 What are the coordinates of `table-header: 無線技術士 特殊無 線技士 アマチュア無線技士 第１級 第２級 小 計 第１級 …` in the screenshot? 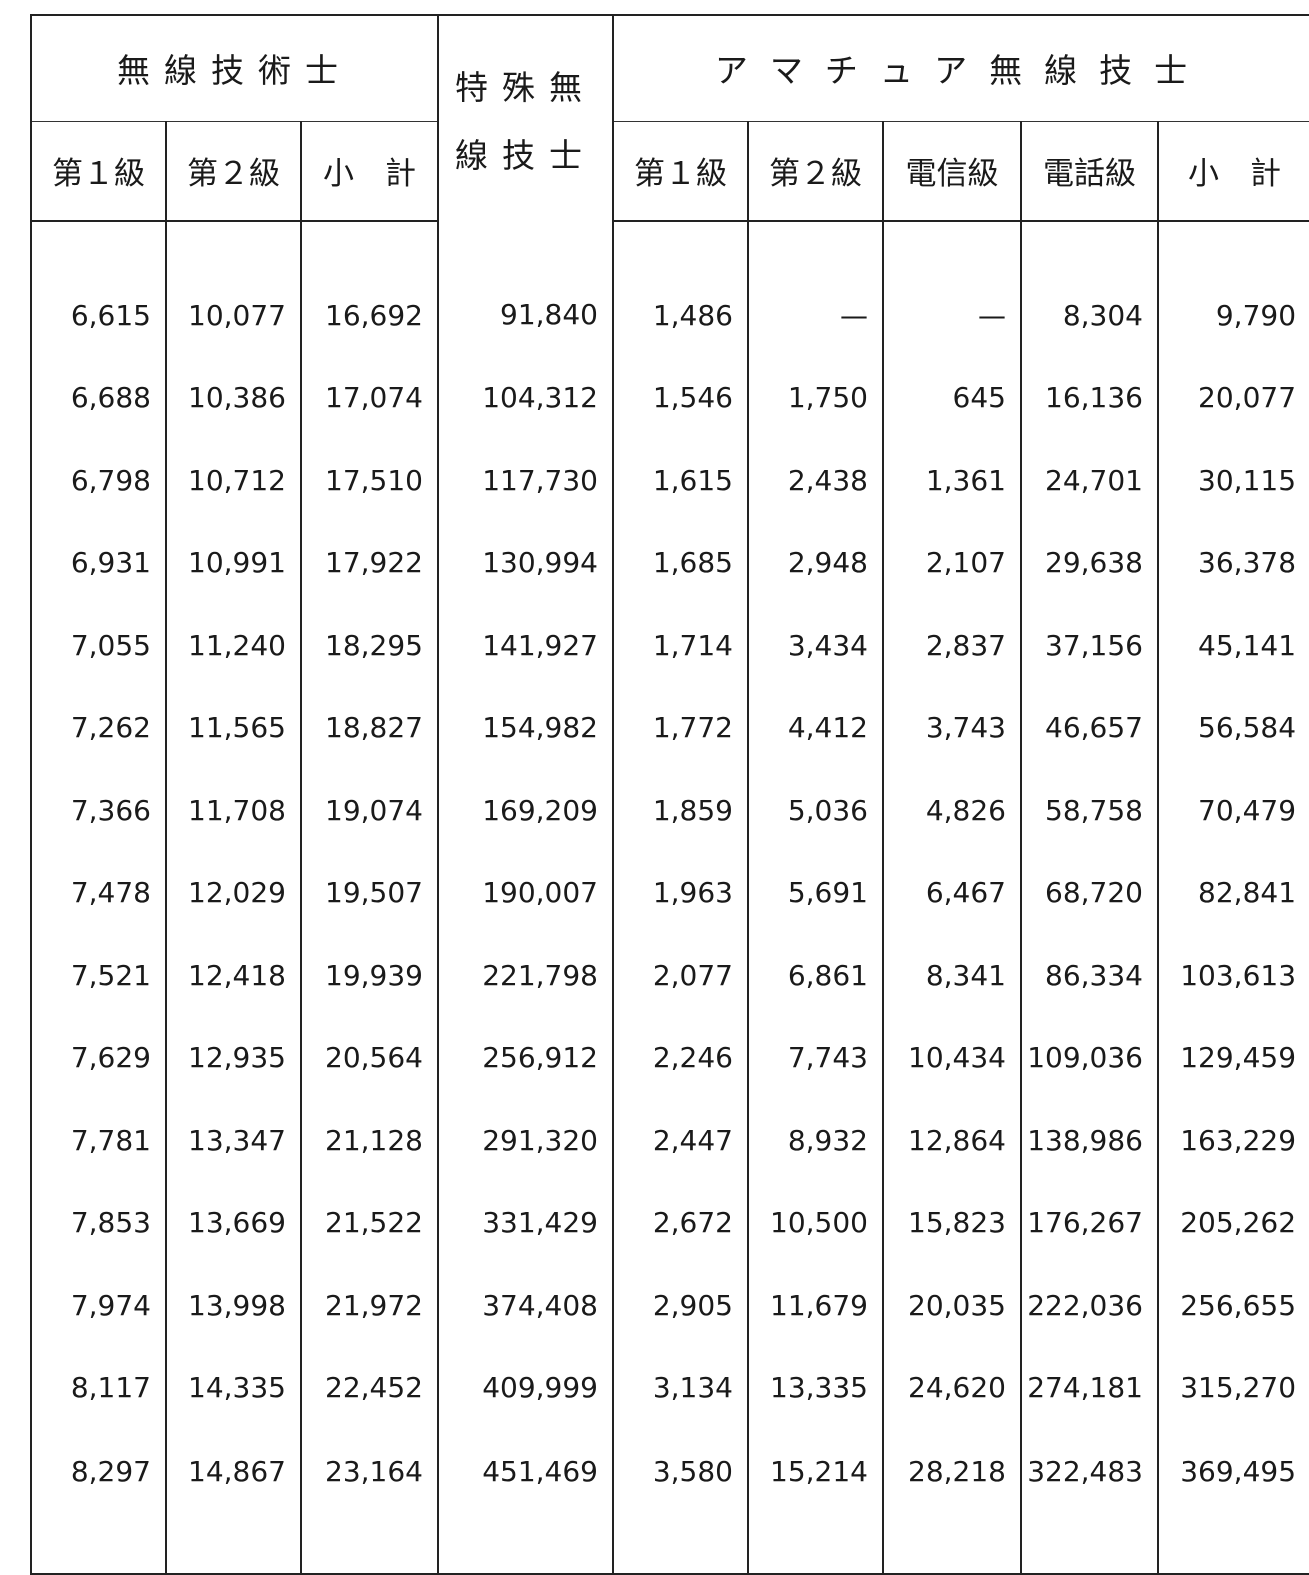 It's located at (669, 118).